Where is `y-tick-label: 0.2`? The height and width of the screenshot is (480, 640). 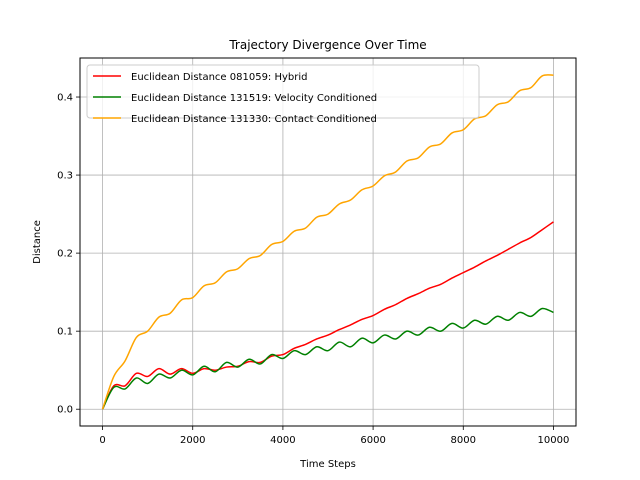 y-tick-label: 0.2 is located at coordinates (65, 254).